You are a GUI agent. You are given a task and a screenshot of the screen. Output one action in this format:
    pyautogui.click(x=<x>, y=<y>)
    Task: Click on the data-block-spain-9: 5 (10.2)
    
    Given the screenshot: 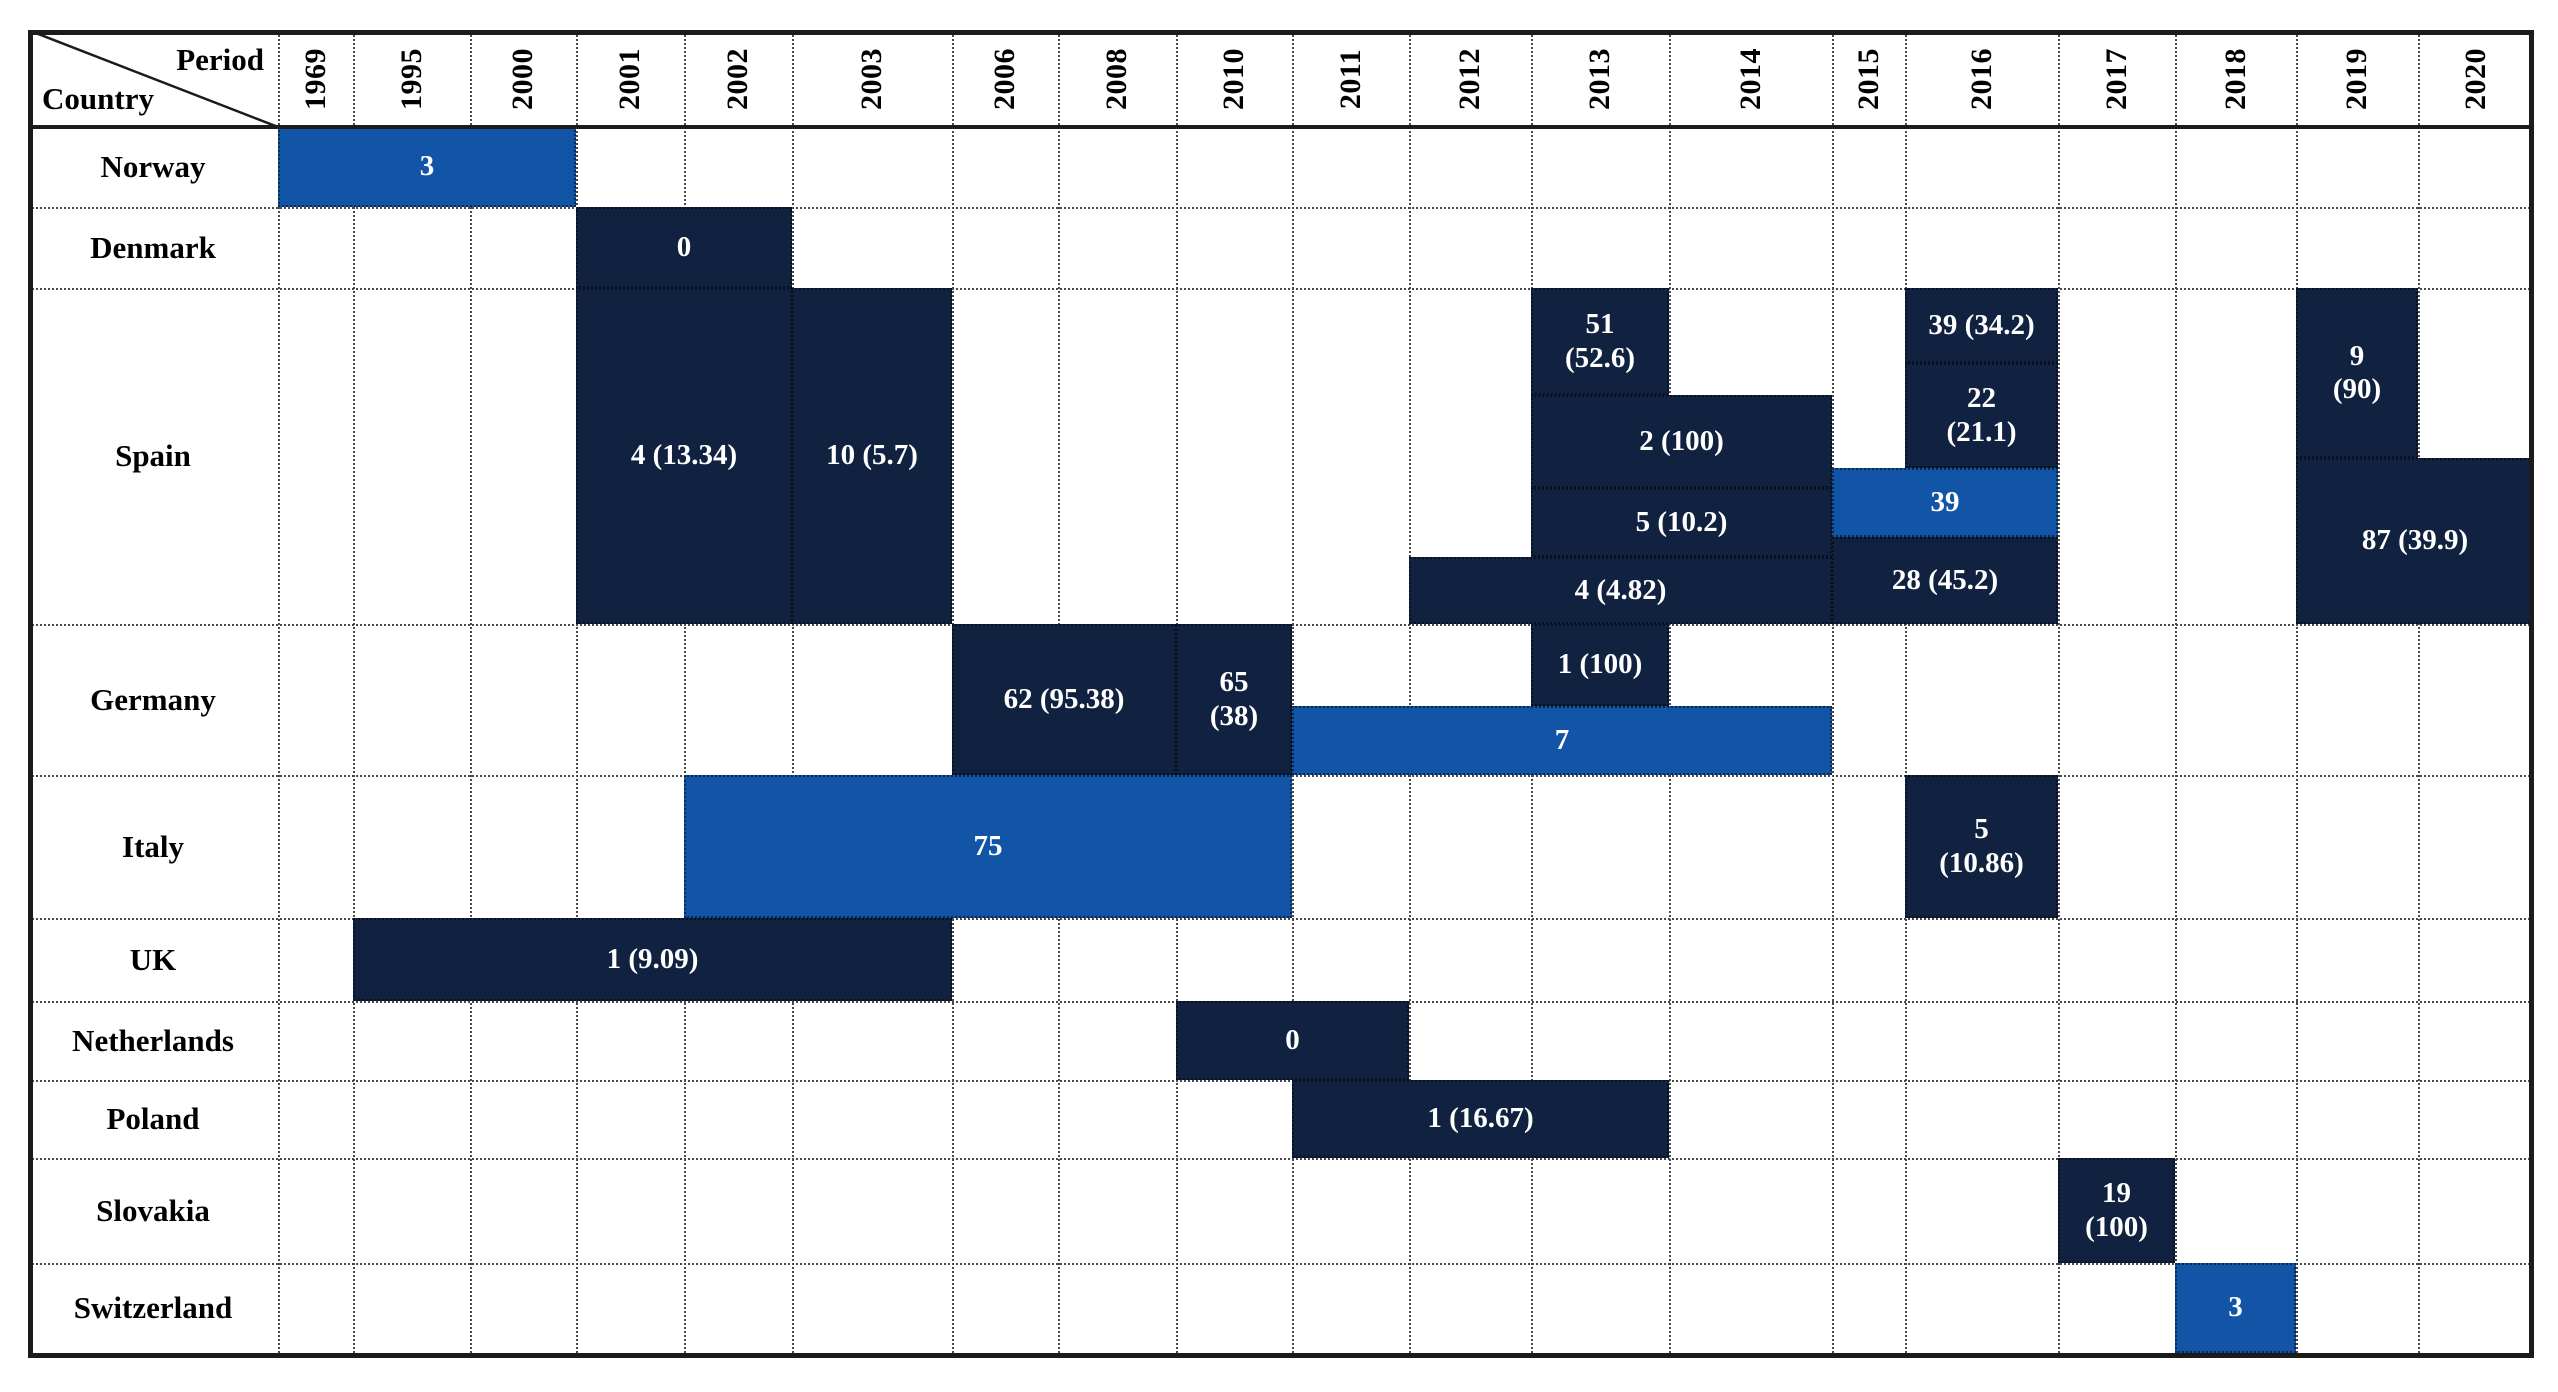 What is the action you would take?
    pyautogui.click(x=1681, y=522)
    